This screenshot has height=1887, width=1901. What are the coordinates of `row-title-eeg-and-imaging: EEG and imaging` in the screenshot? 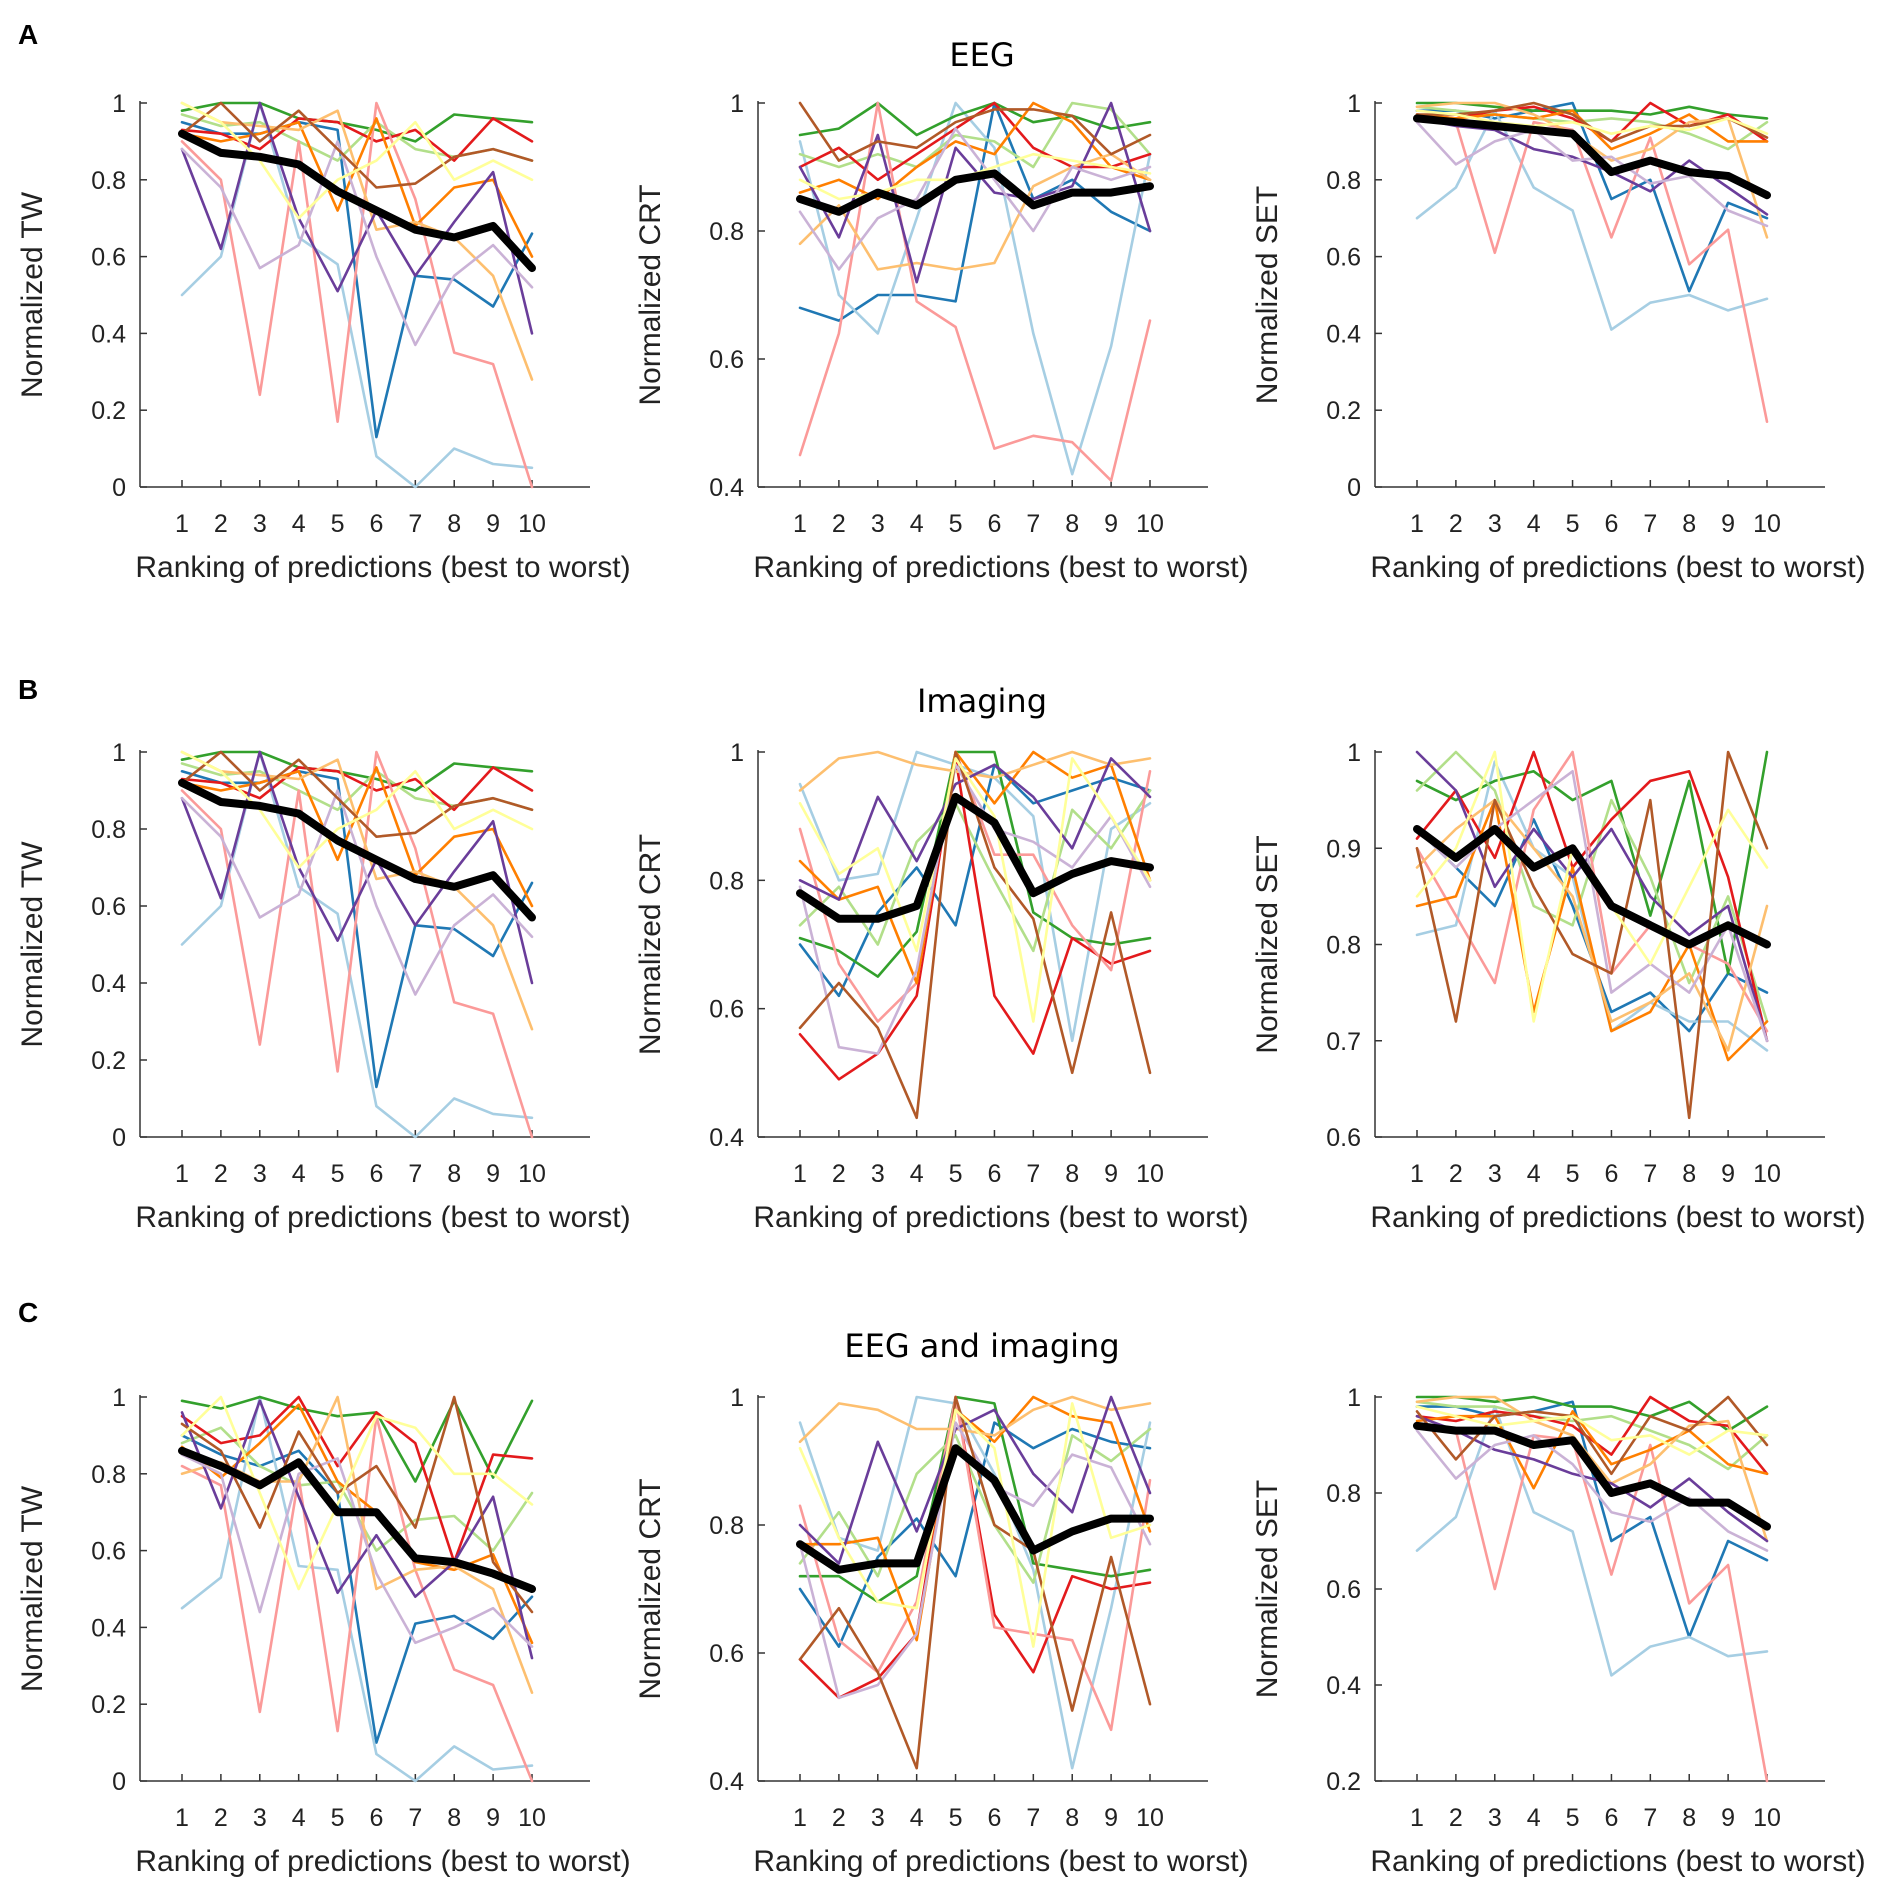 It's located at (981, 1346).